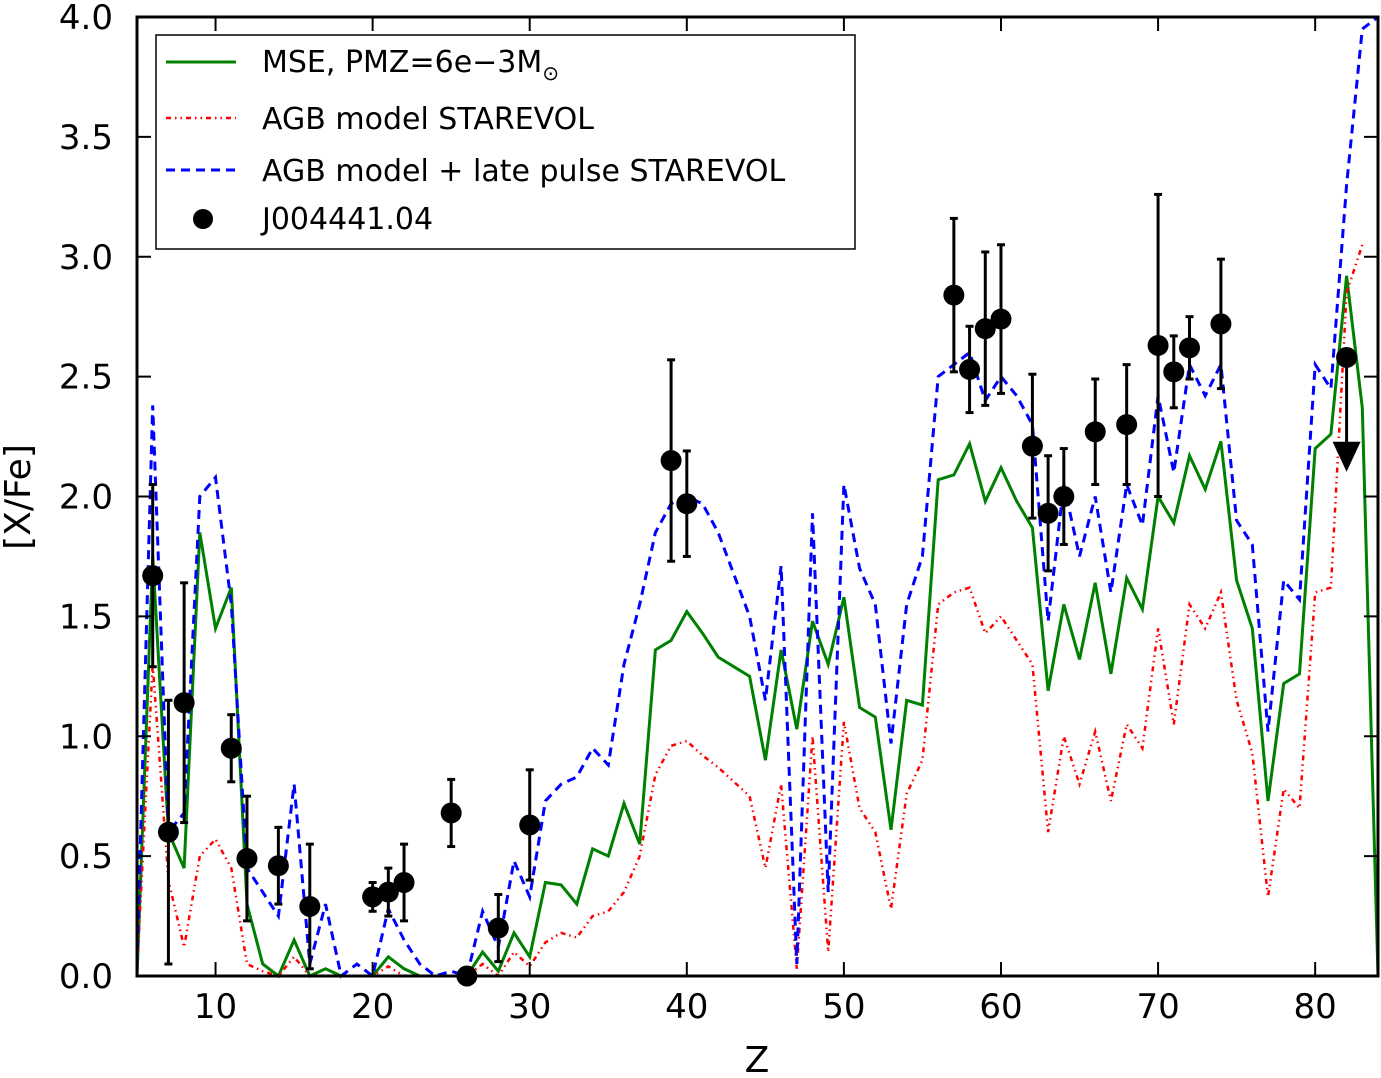 Image resolution: width=1381 pixels, height=1078 pixels. I want to click on x-tick-label: 10, so click(215, 1007).